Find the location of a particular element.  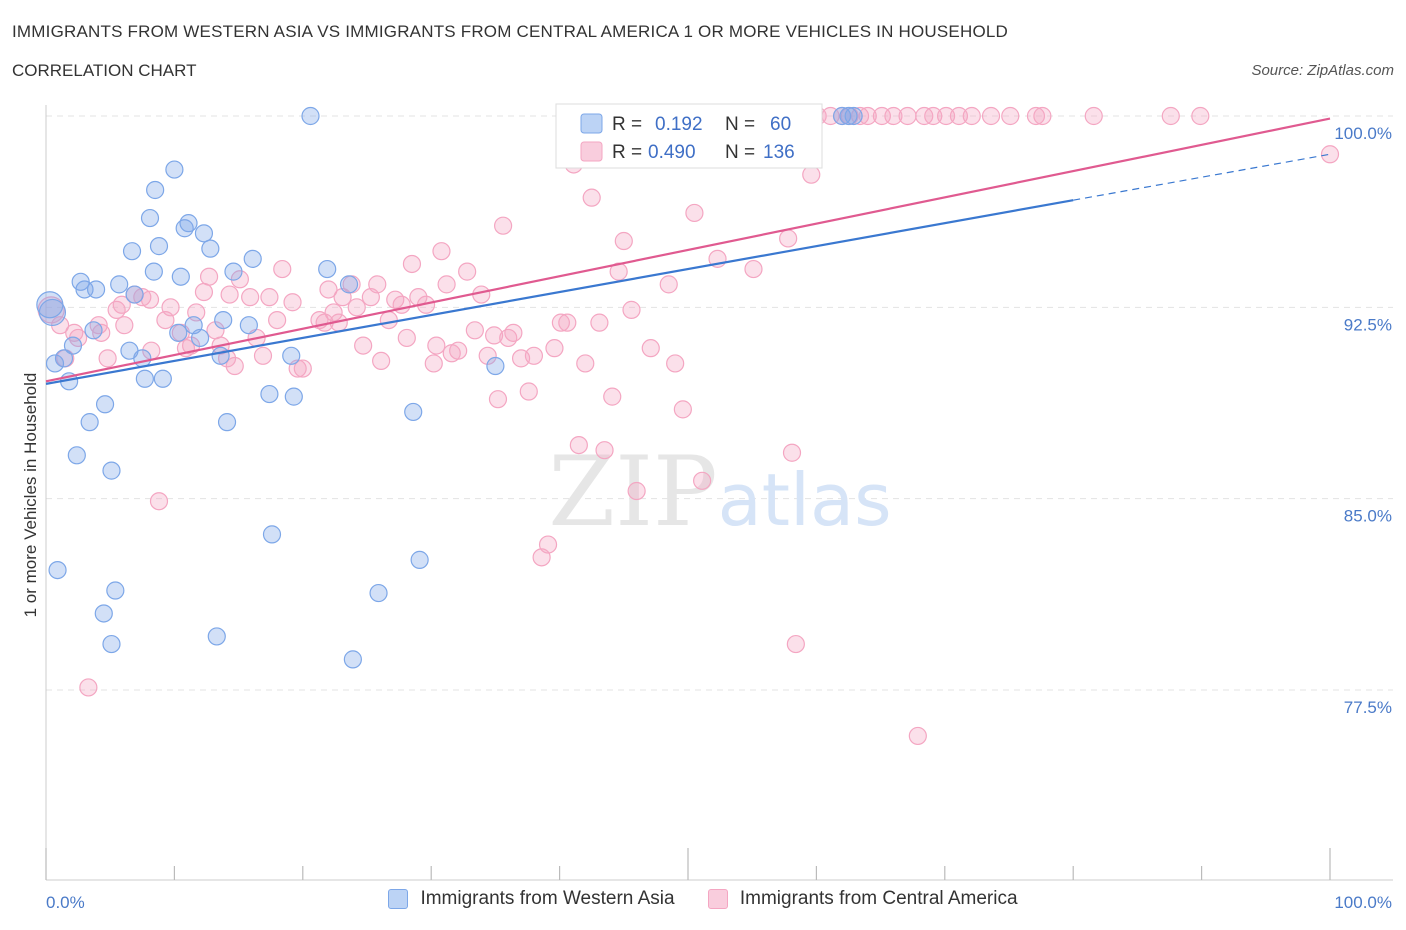

legend-label-western-asia: Immigrants from Western Asia is located at coordinates (547, 898).